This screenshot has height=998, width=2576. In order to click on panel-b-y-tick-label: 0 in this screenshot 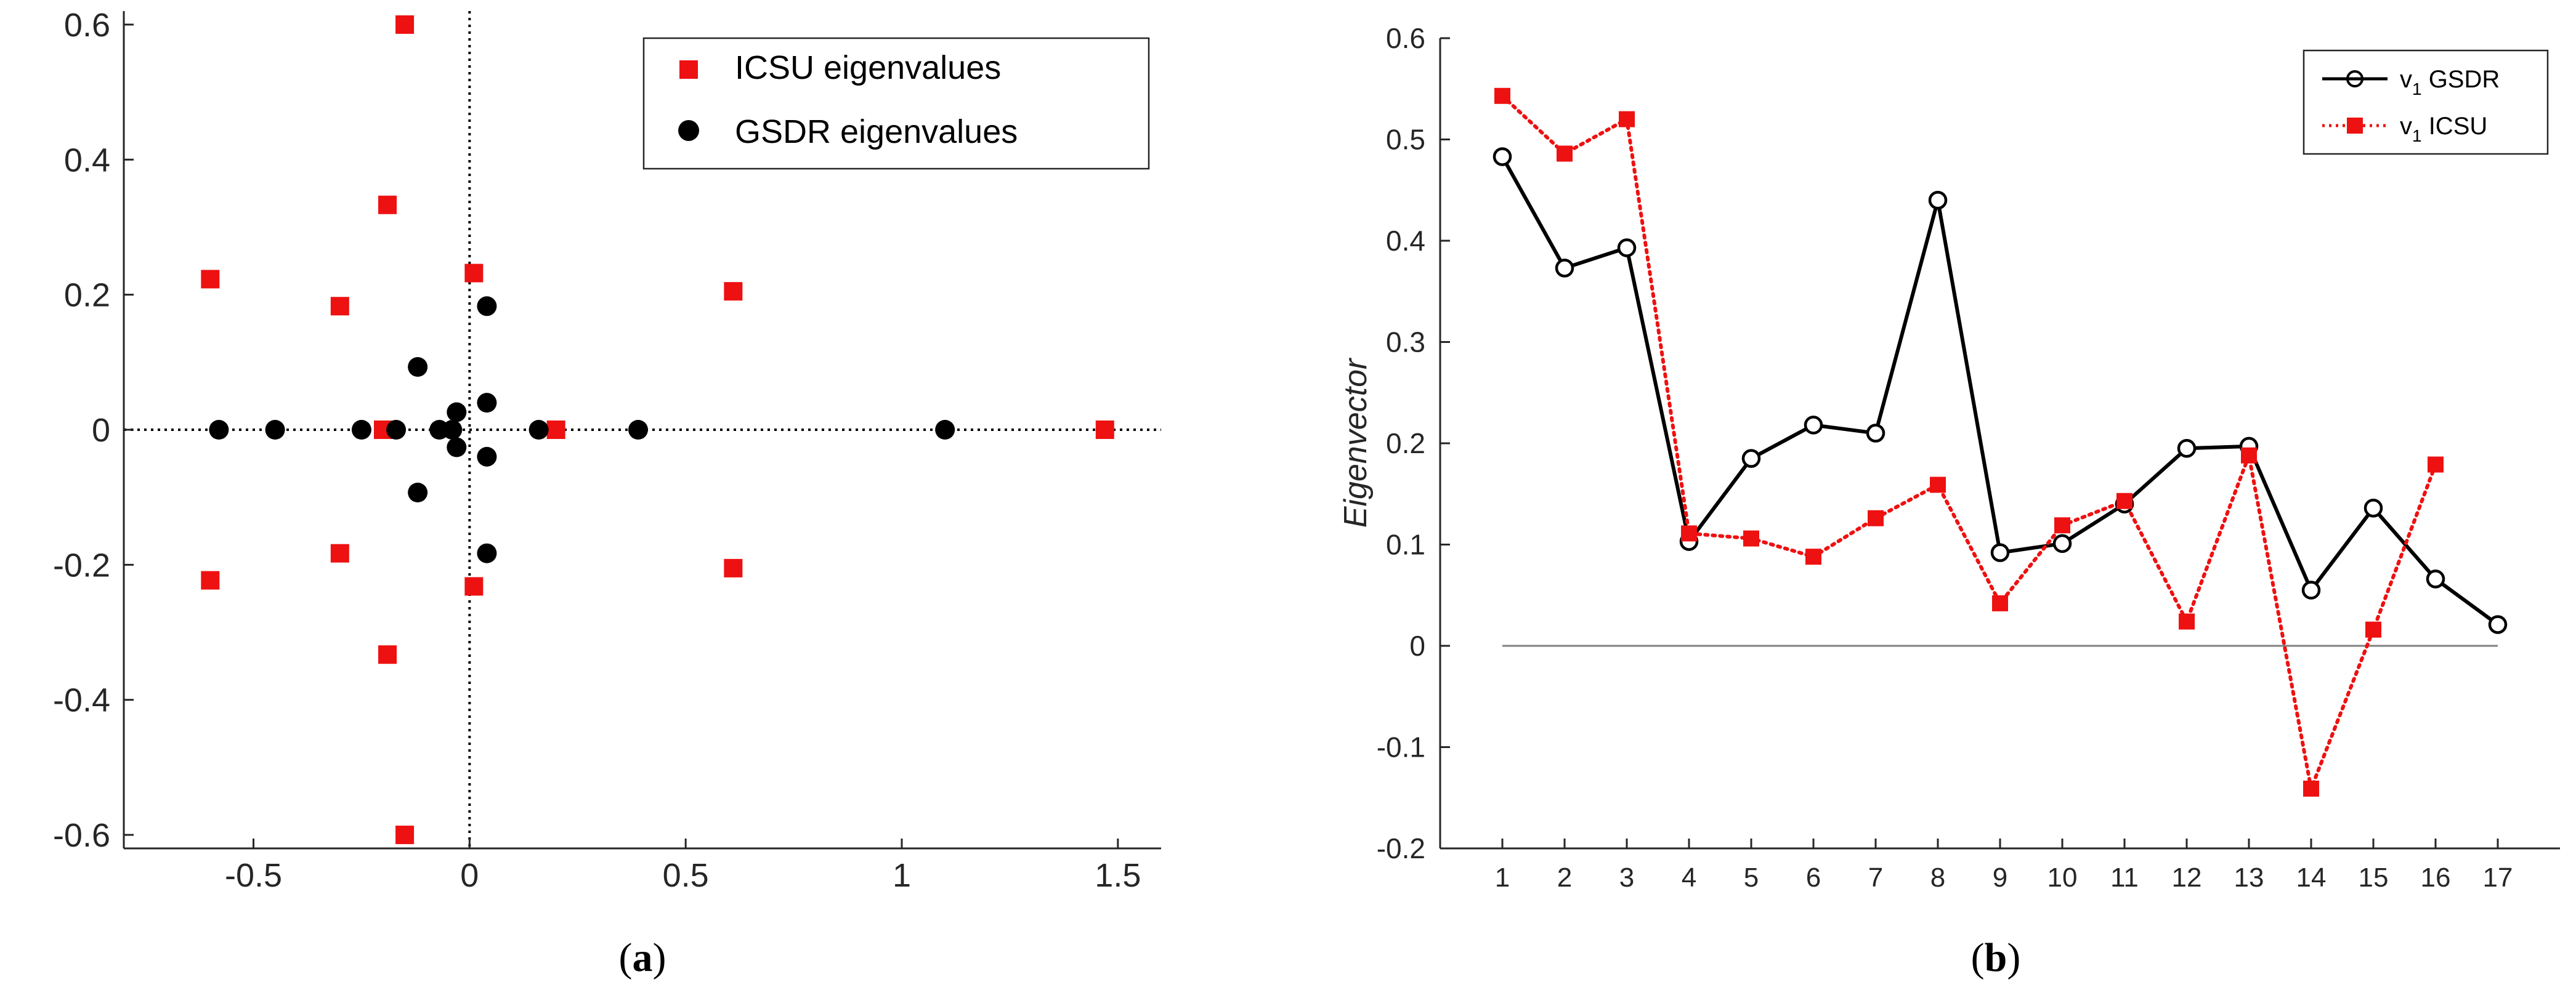, I will do `click(1417, 646)`.